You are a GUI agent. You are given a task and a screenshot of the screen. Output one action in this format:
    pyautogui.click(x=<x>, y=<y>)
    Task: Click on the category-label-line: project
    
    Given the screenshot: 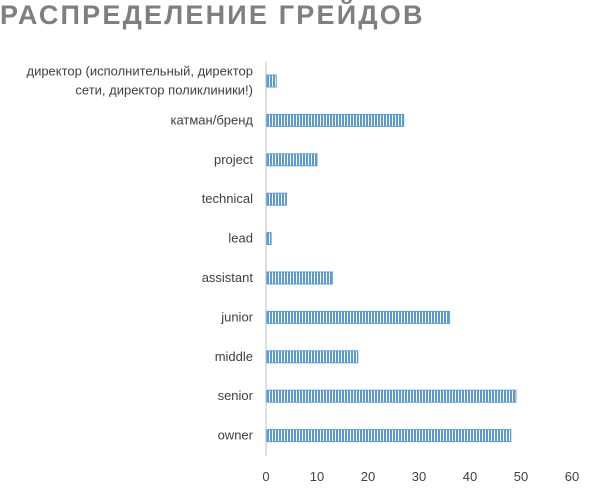 What is the action you would take?
    pyautogui.click(x=233, y=159)
    